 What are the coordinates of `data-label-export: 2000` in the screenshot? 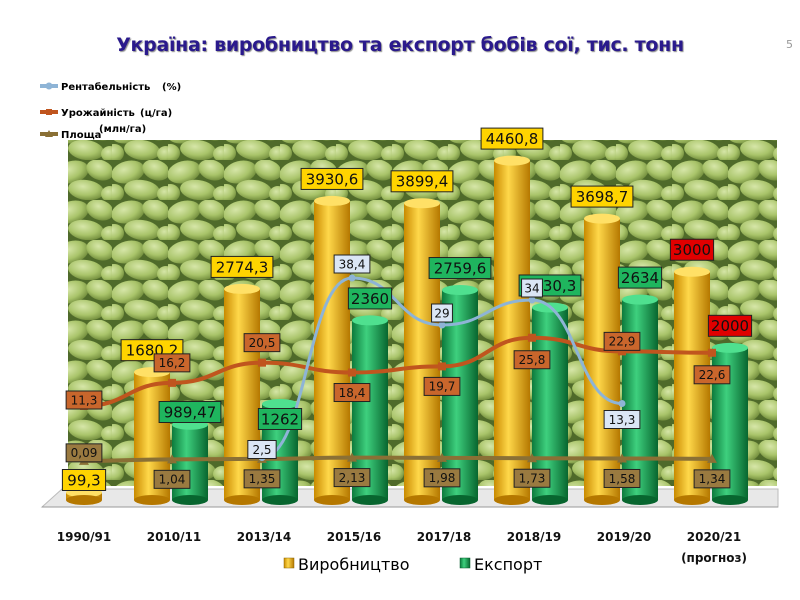 It's located at (730, 326).